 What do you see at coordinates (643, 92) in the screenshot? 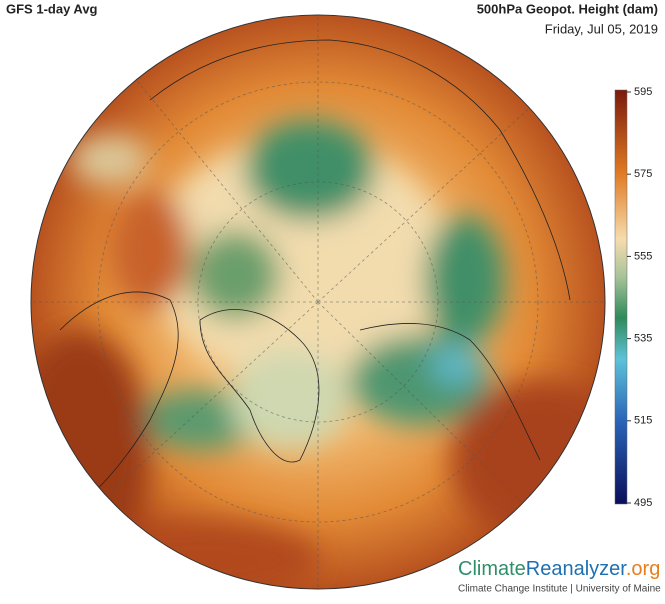
I see `colorbar-tick-label: 595` at bounding box center [643, 92].